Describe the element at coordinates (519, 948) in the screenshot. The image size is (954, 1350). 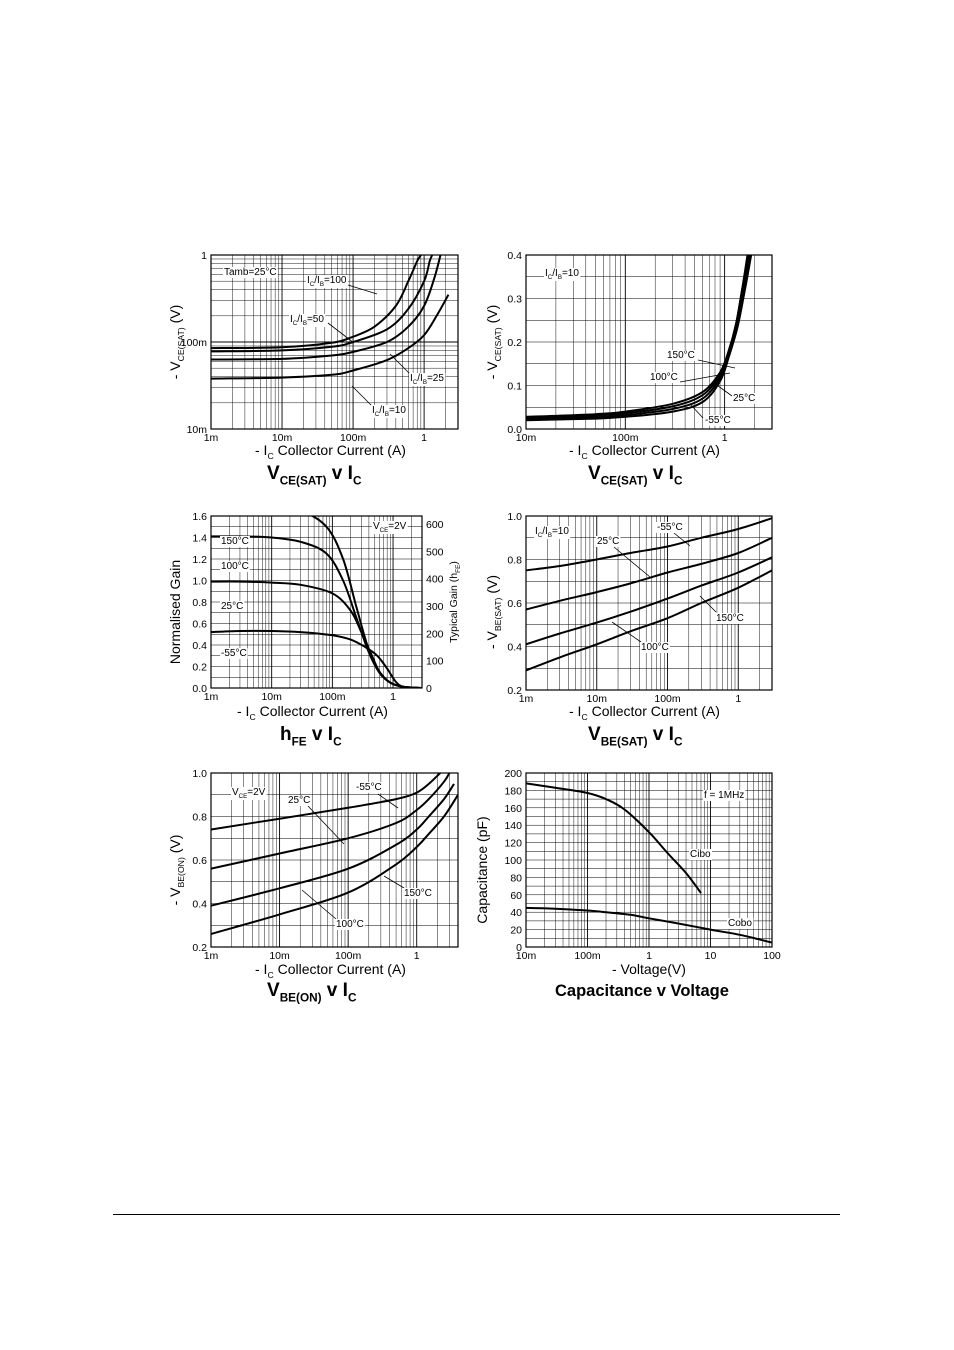
I see `y-tick-label: 0` at that location.